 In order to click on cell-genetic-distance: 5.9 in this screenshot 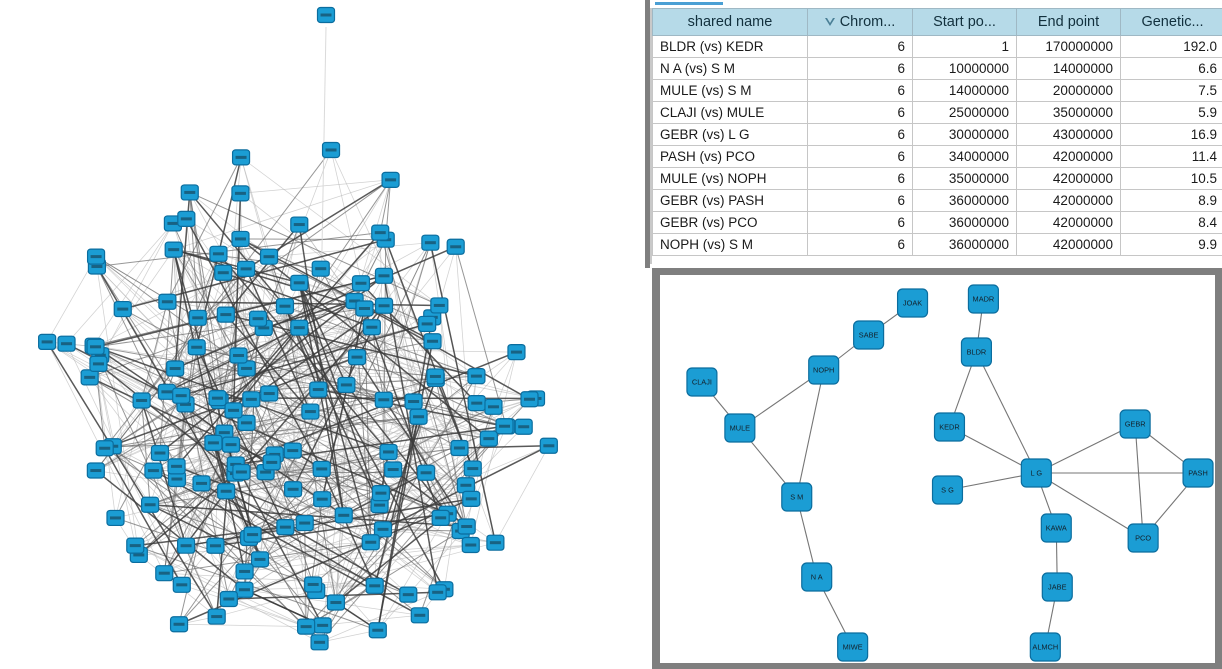, I will do `click(1171, 112)`.